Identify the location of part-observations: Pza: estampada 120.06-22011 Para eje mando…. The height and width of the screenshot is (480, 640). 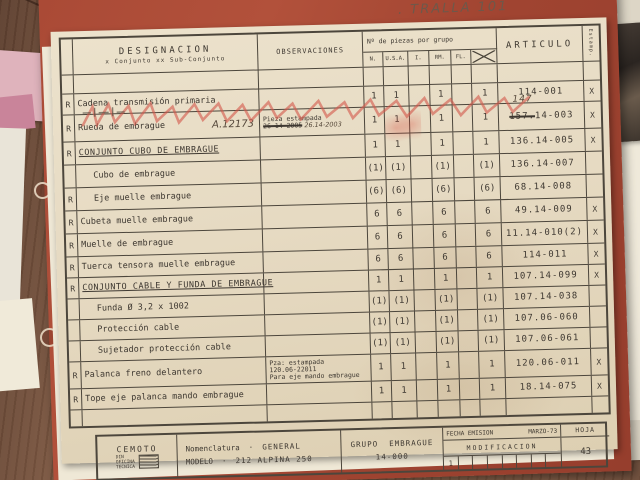
(319, 369).